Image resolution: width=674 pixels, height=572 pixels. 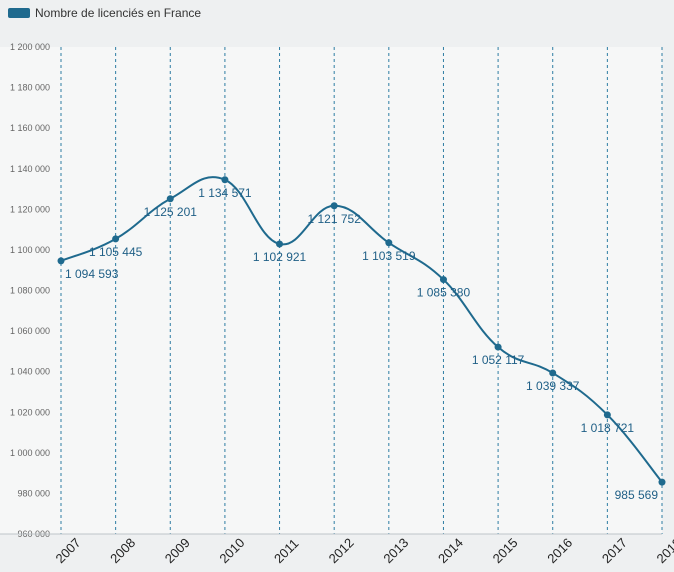 I want to click on y-tick-label: 980 000, so click(x=33, y=493).